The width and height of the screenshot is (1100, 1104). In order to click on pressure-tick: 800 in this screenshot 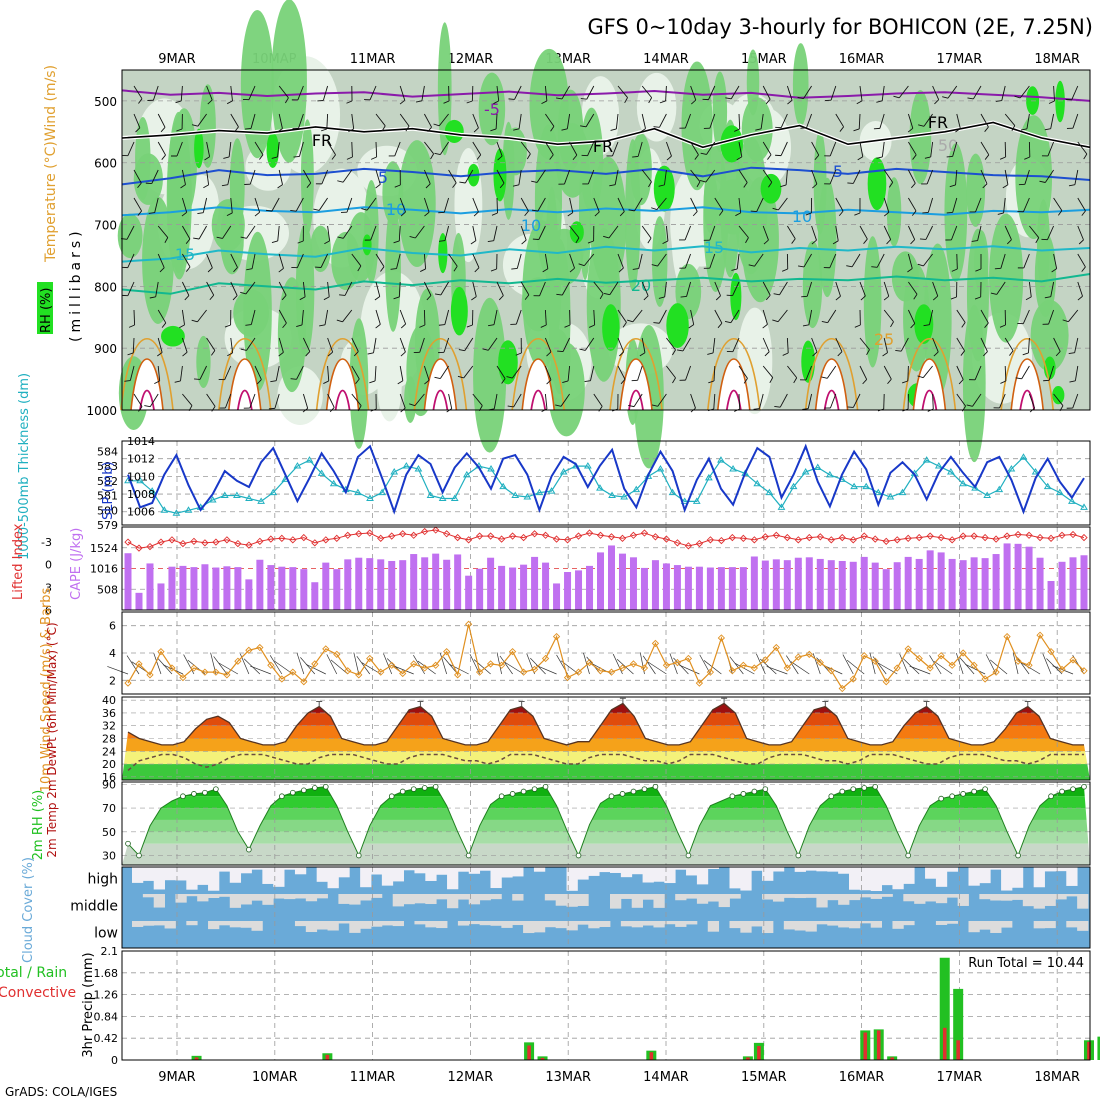, I will do `click(105, 287)`.